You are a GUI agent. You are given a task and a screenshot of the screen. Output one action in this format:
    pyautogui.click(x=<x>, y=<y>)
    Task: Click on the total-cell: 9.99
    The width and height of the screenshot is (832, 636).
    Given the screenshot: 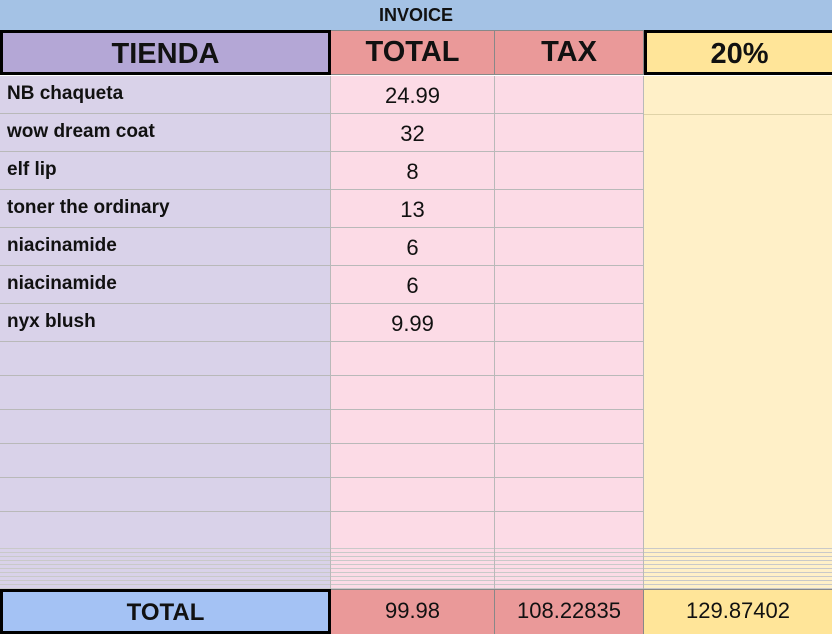 What is the action you would take?
    pyautogui.click(x=413, y=323)
    